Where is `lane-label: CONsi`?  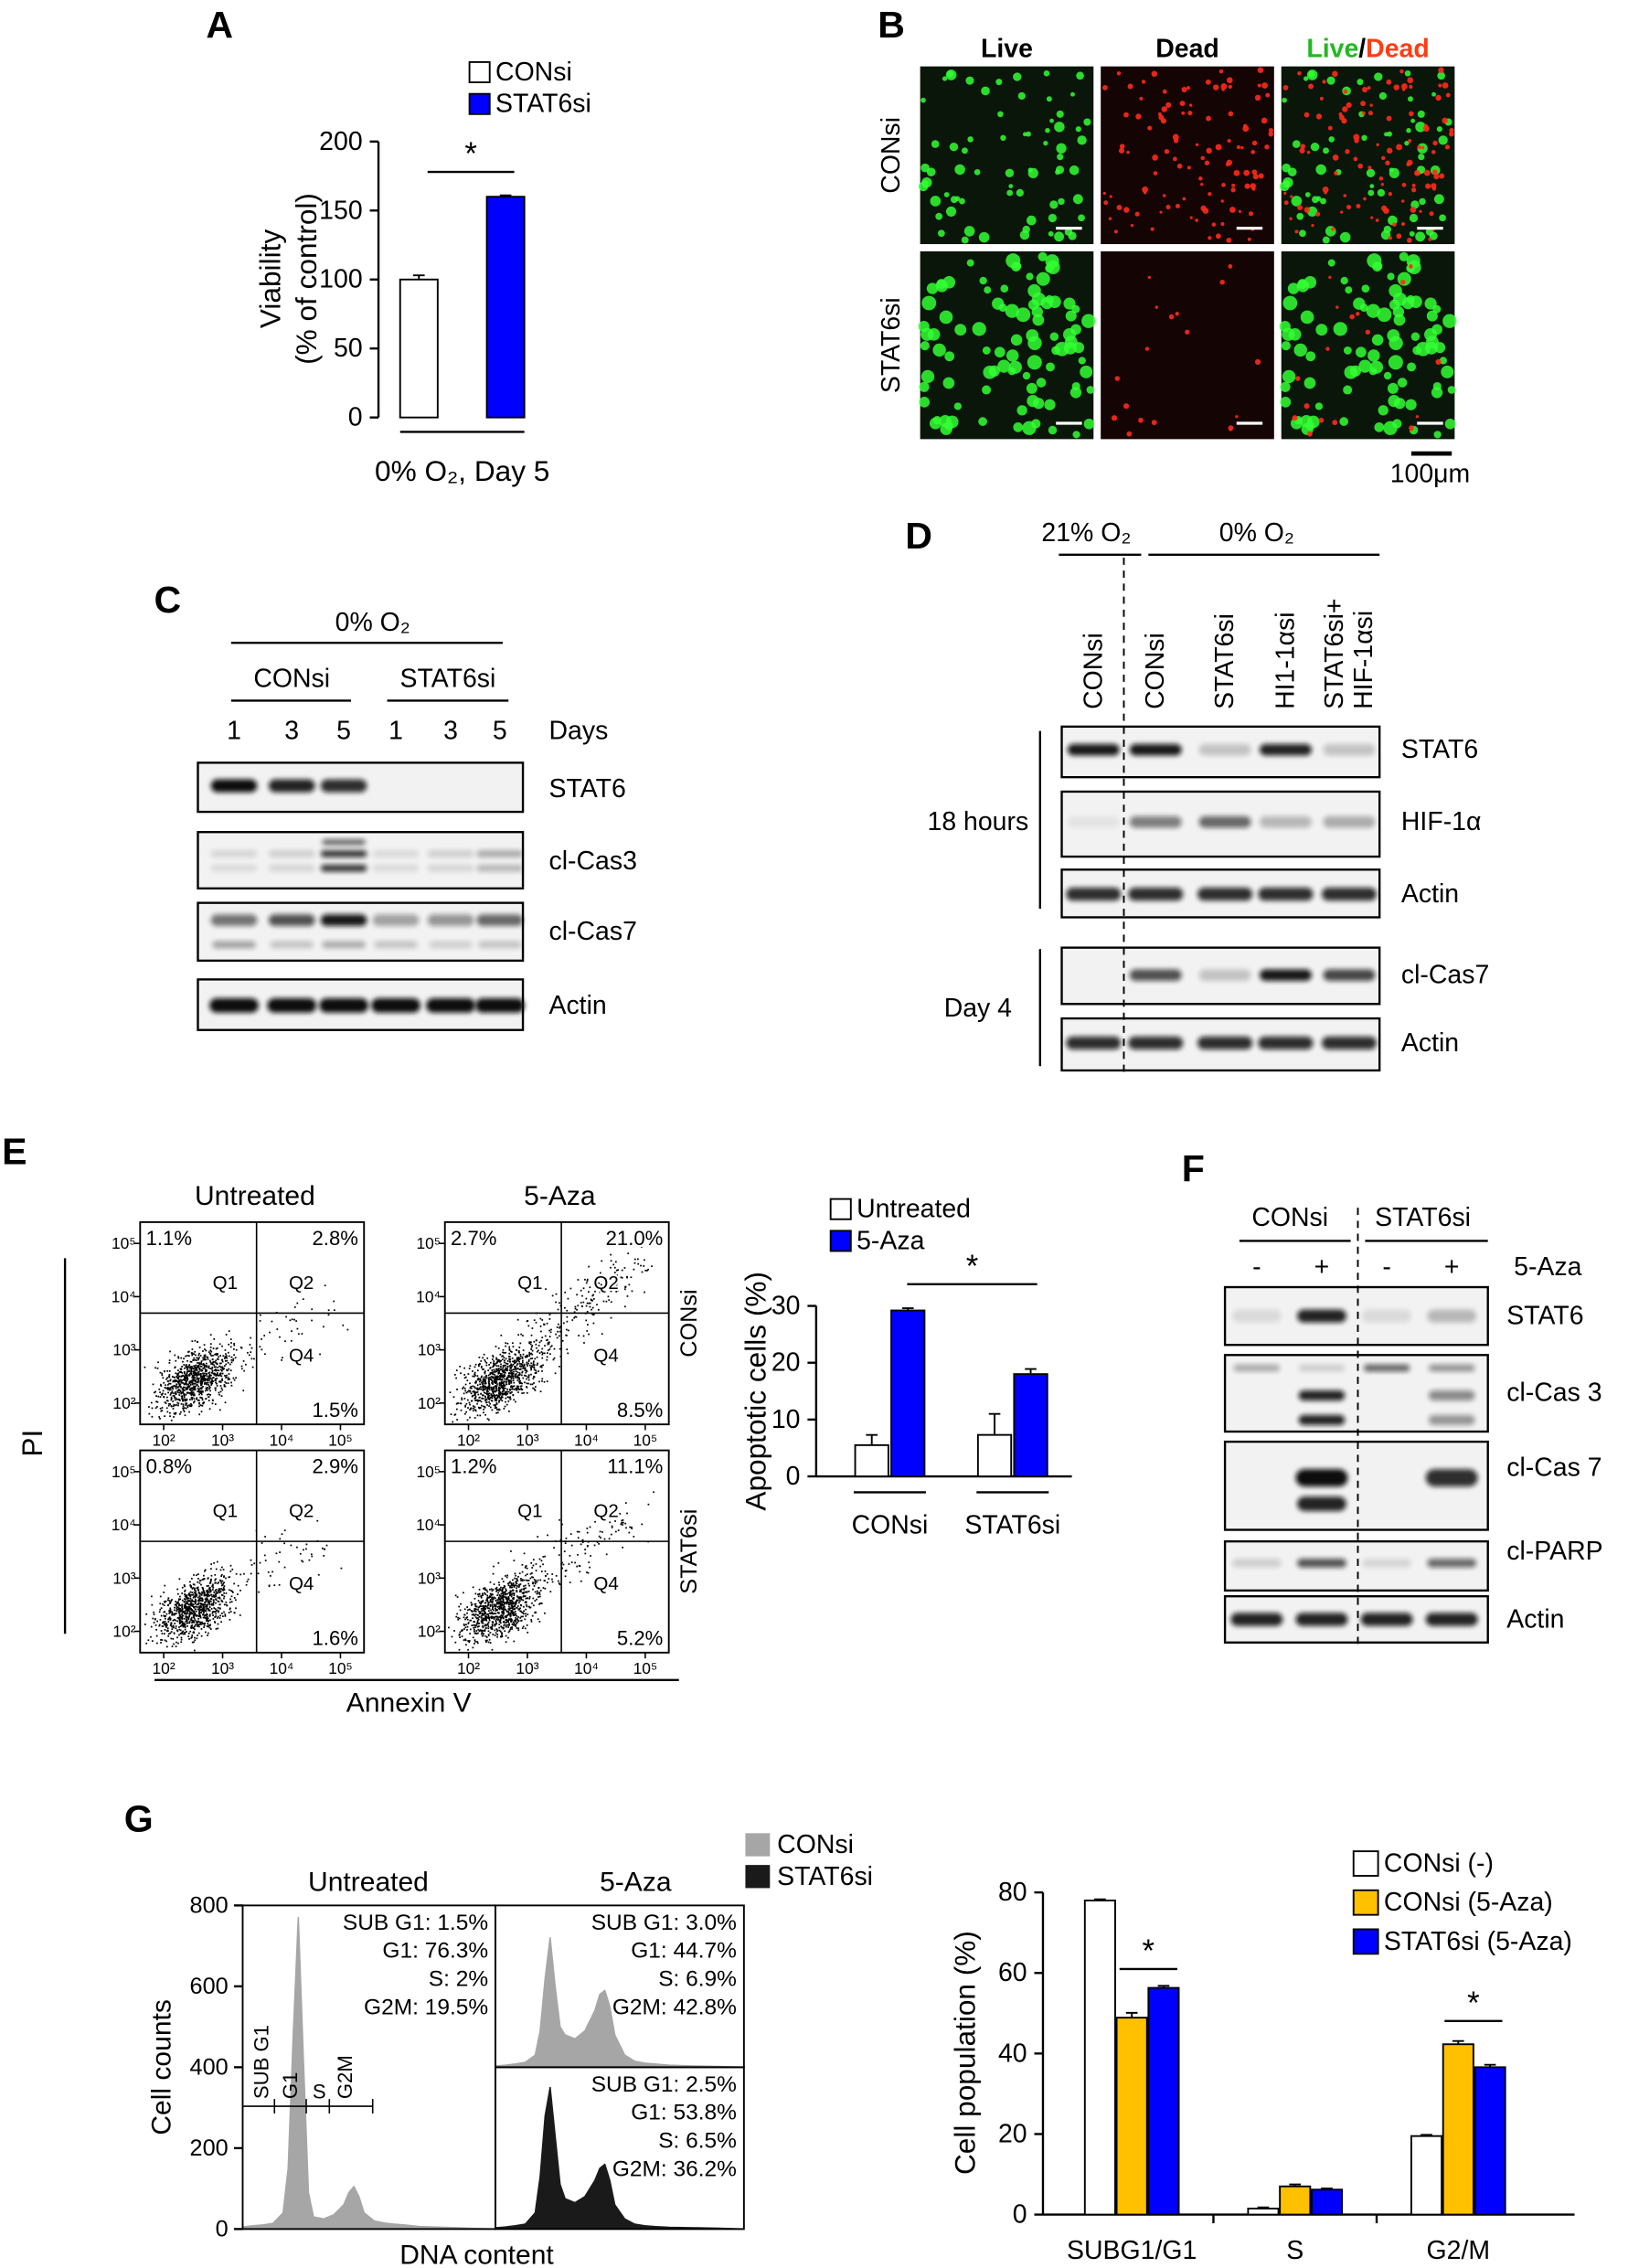 lane-label: CONsi is located at coordinates (1093, 671).